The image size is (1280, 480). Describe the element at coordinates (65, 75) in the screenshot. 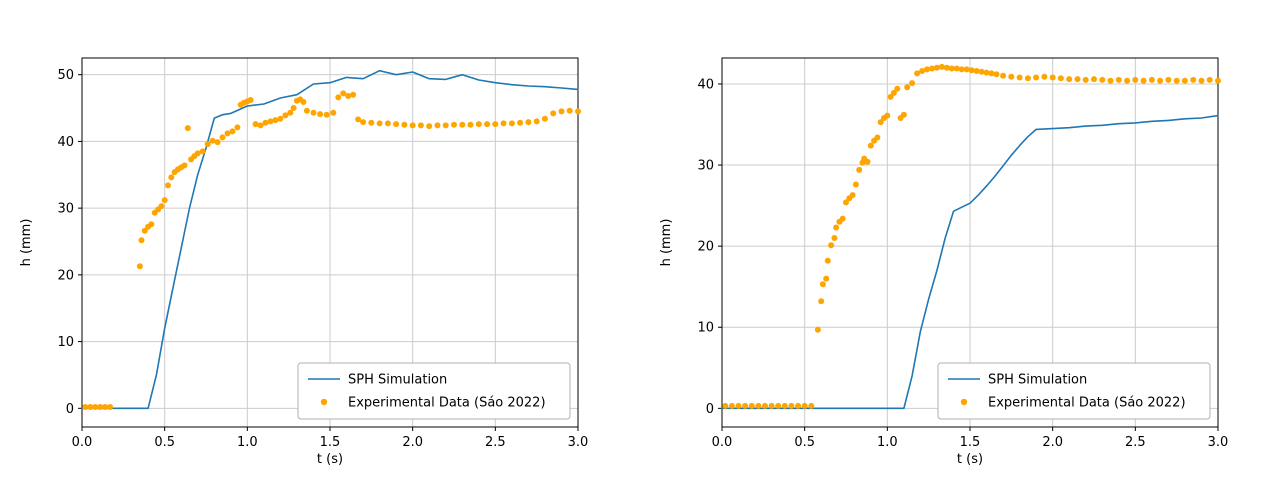

I see `y-tick-label: 50` at that location.